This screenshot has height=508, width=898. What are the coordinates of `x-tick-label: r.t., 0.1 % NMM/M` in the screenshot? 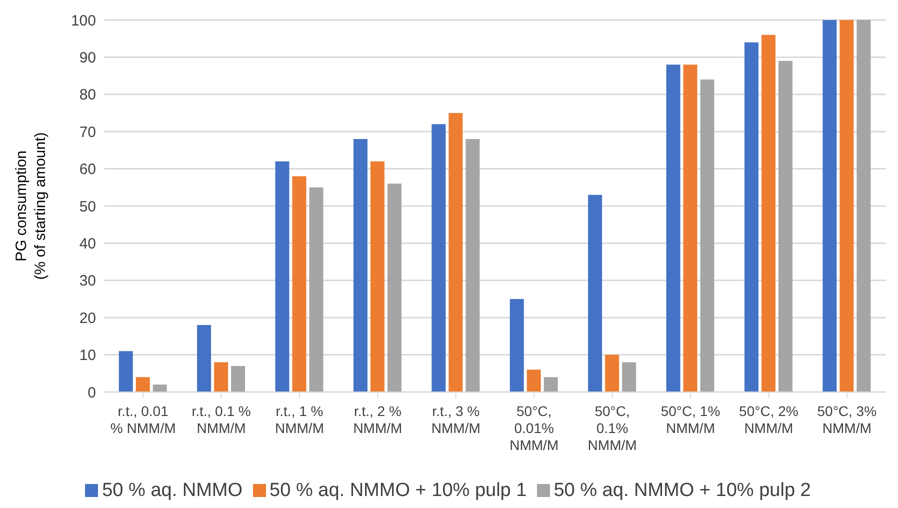 It's located at (221, 419).